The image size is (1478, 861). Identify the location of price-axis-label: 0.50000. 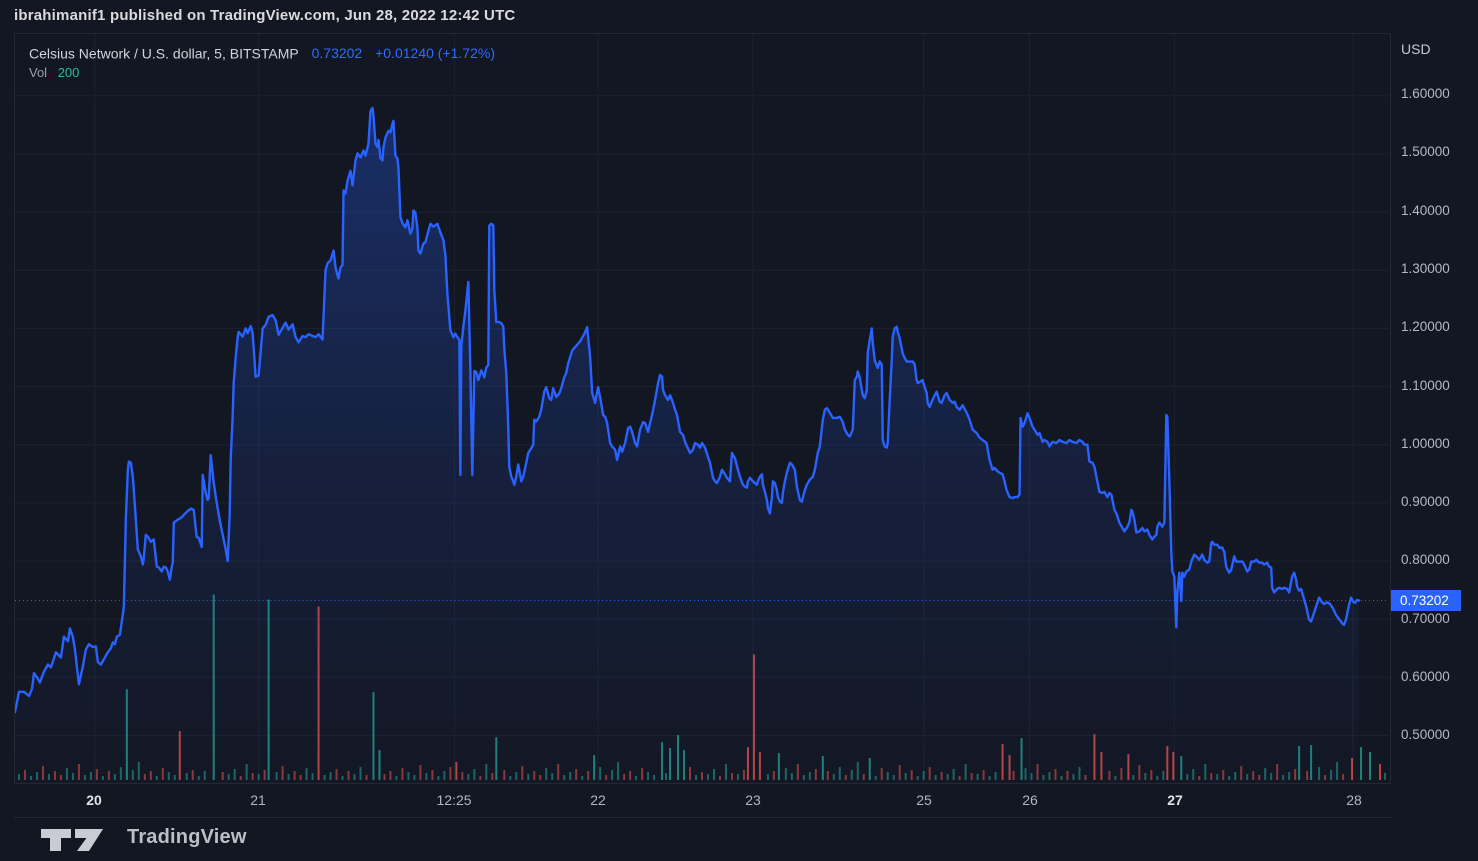
(1425, 735).